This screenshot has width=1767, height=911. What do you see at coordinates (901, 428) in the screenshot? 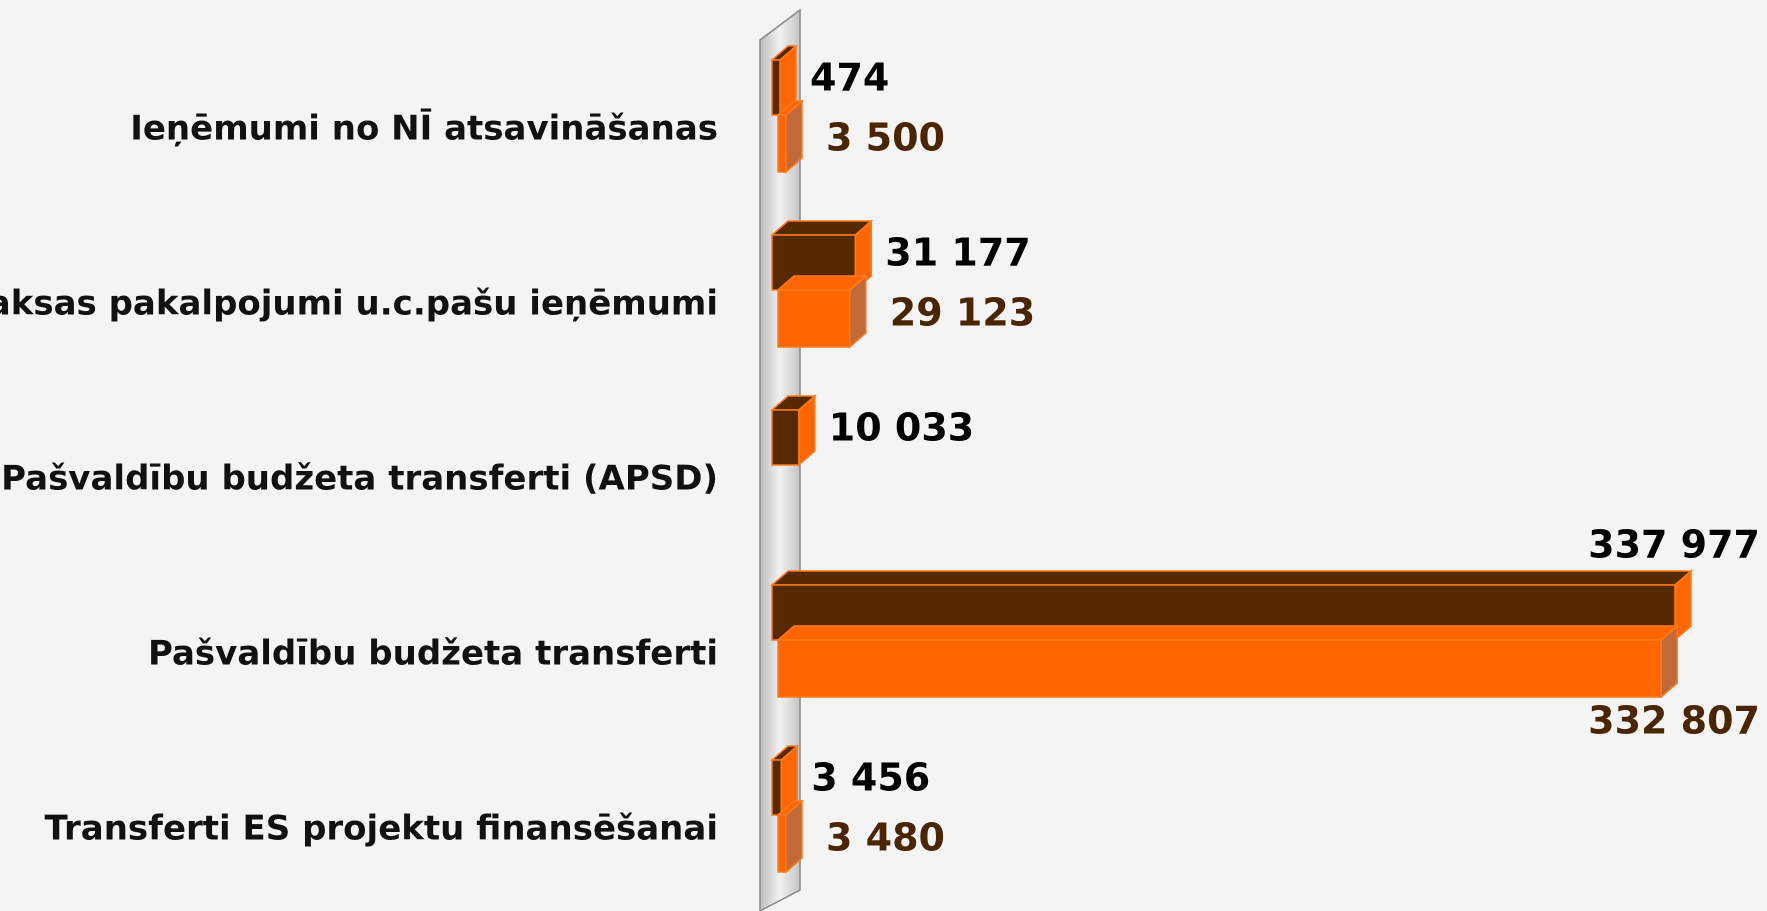
I see `value-label: 10 033` at bounding box center [901, 428].